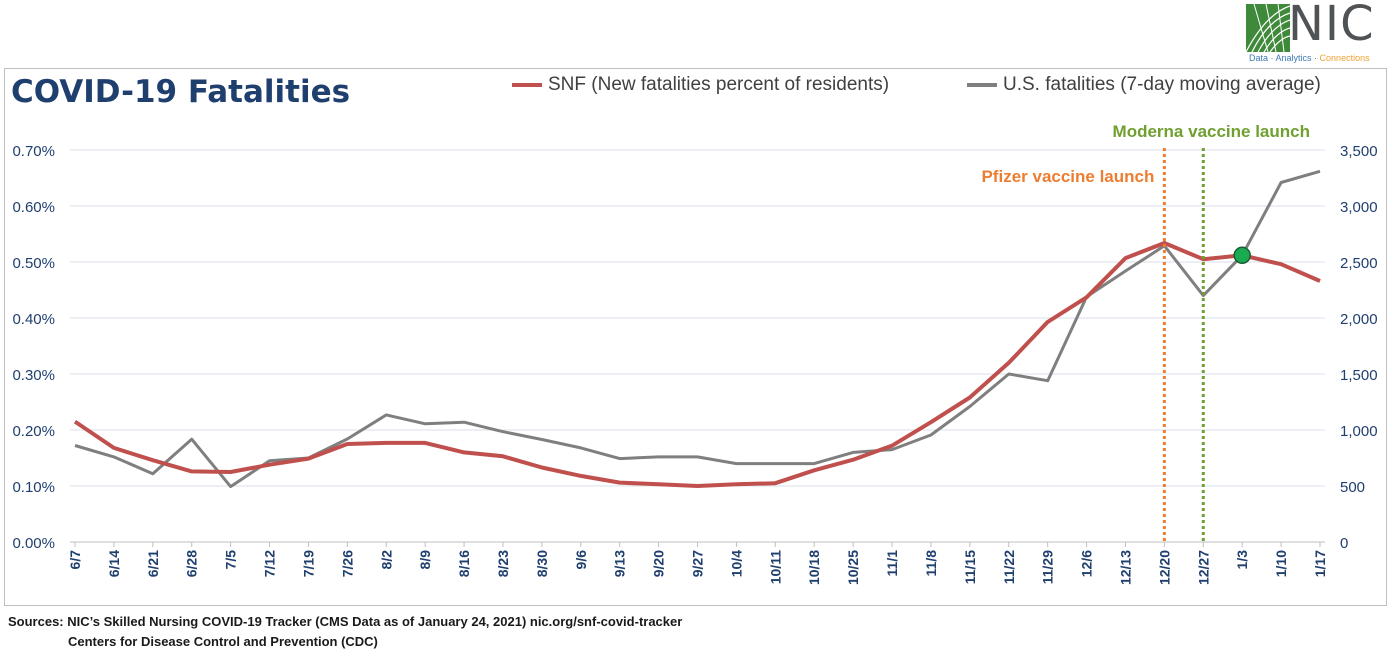 Image resolution: width=1394 pixels, height=653 pixels. I want to click on left-tick-label: 0.50%, so click(33, 263).